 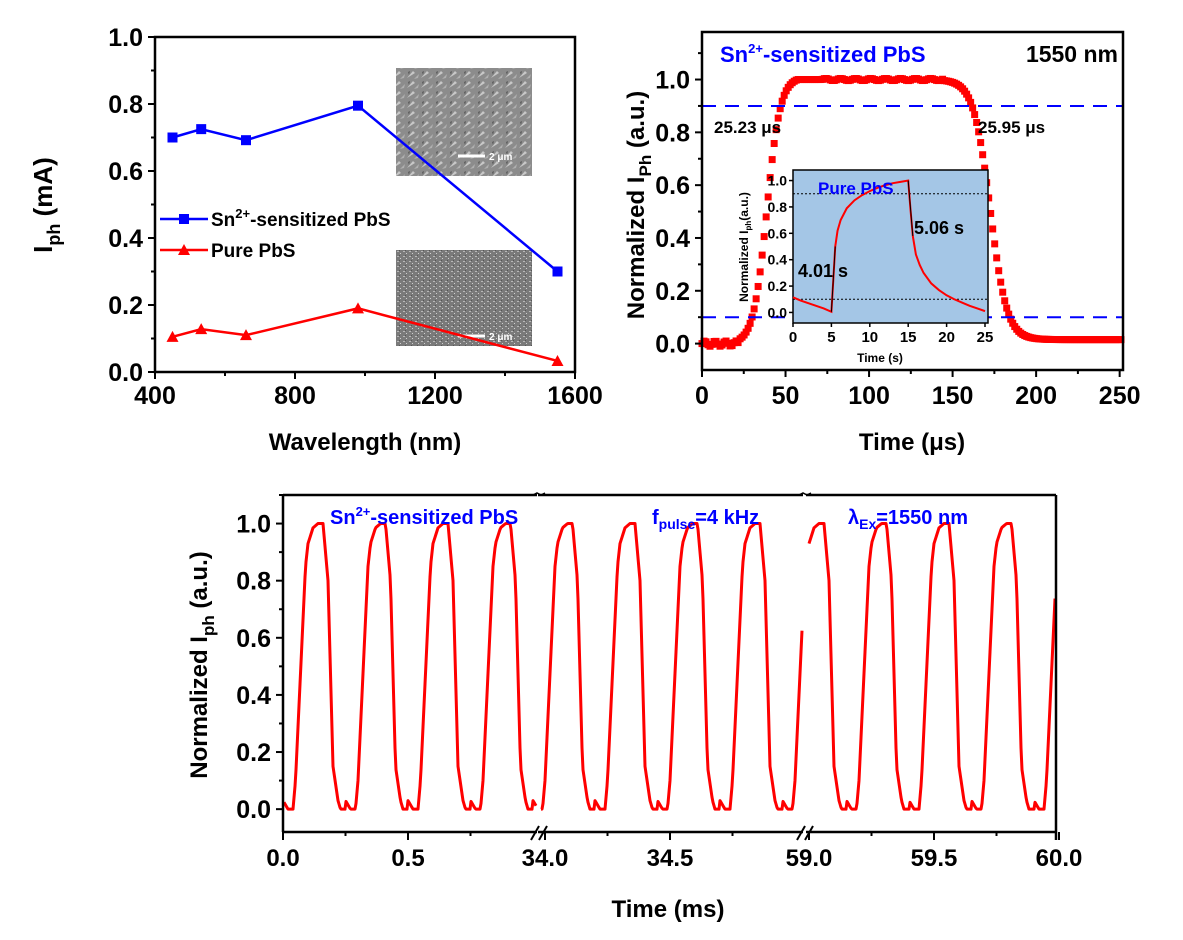 What do you see at coordinates (869, 396) in the screenshot?
I see `x-tick-label: 100` at bounding box center [869, 396].